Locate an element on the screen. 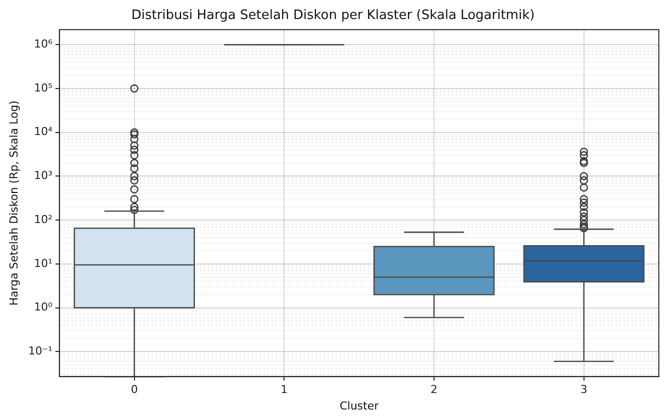 The height and width of the screenshot is (417, 664). y-tick-label: 10⁰ is located at coordinates (43, 307).